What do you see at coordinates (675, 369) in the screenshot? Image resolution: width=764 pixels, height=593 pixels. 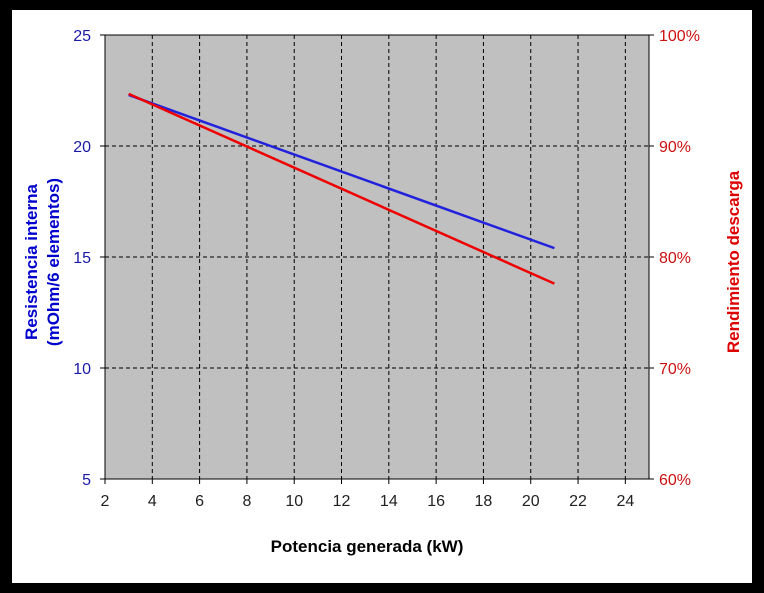 I see `right-tick-label: 70%` at bounding box center [675, 369].